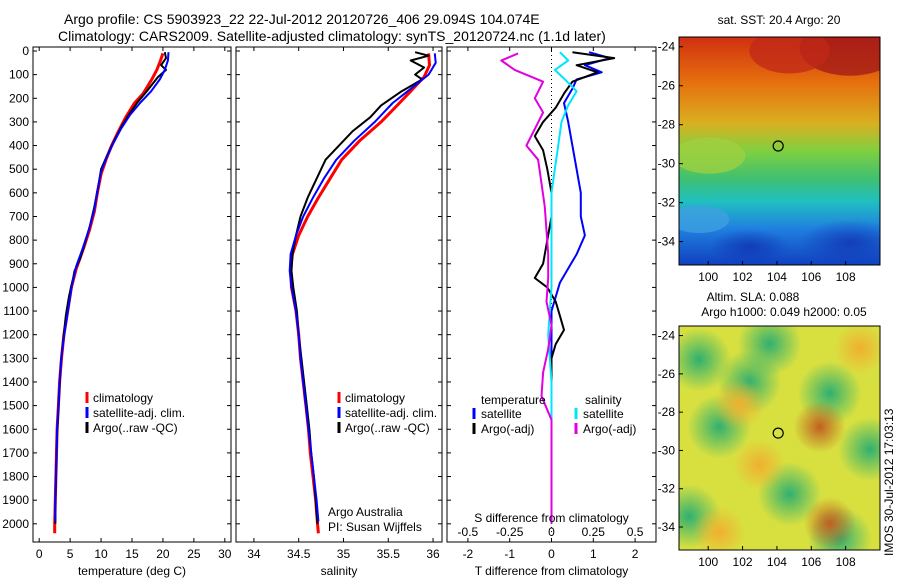 The image size is (900, 580). I want to click on sla-heatmap, so click(779, 438).